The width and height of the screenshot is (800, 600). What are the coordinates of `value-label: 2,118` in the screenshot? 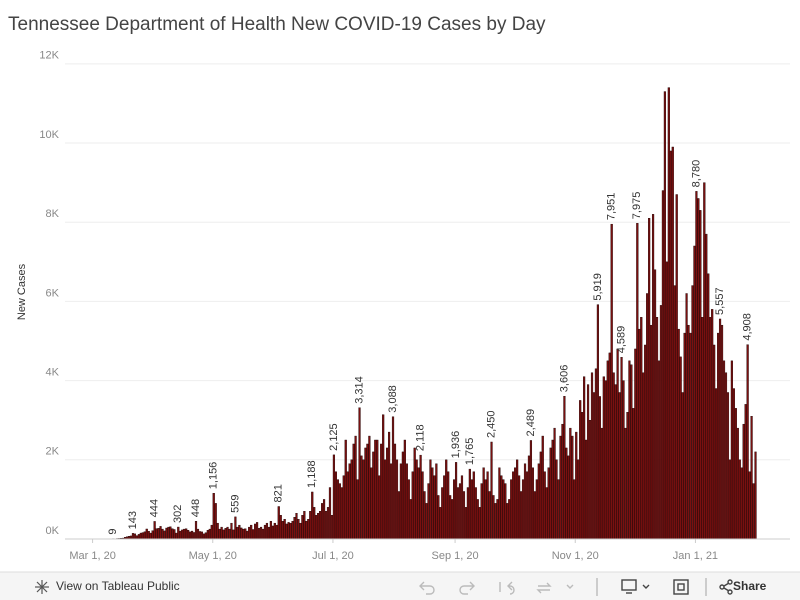 It's located at (421, 437).